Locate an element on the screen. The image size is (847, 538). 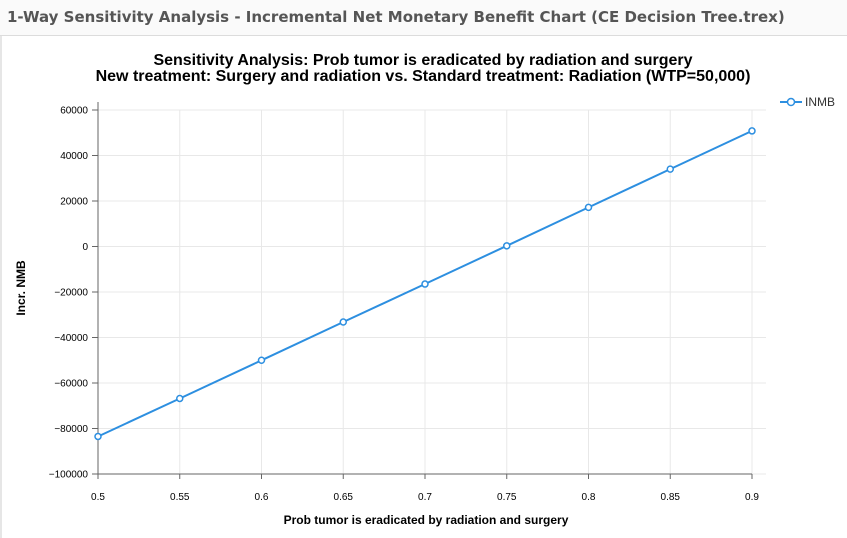
legend-marker-inmb is located at coordinates (791, 102).